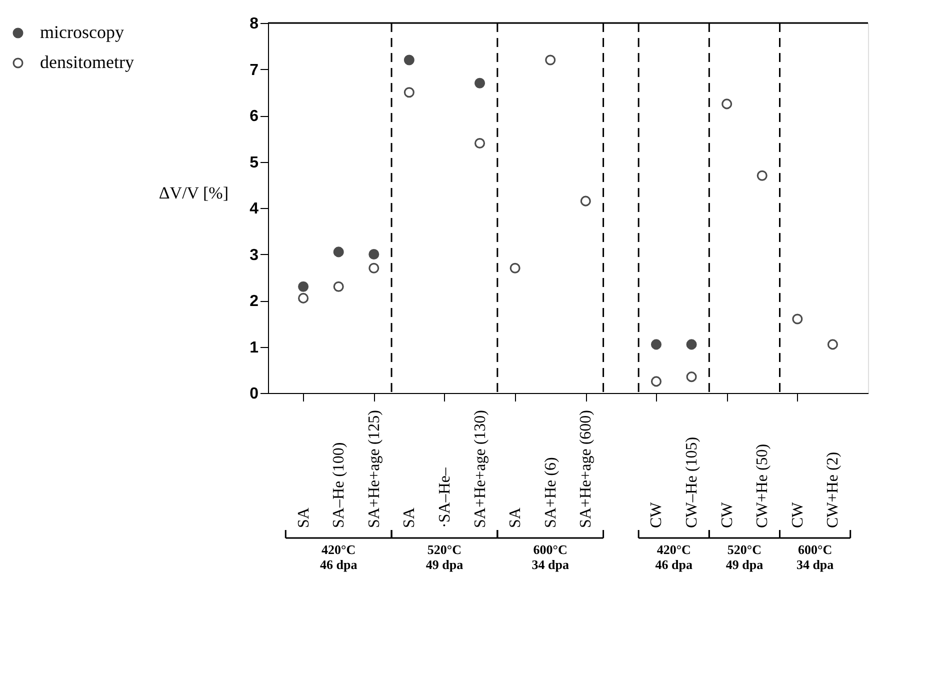 This screenshot has height=691, width=931. What do you see at coordinates (87, 62) in the screenshot?
I see `legend-label: densitometry` at bounding box center [87, 62].